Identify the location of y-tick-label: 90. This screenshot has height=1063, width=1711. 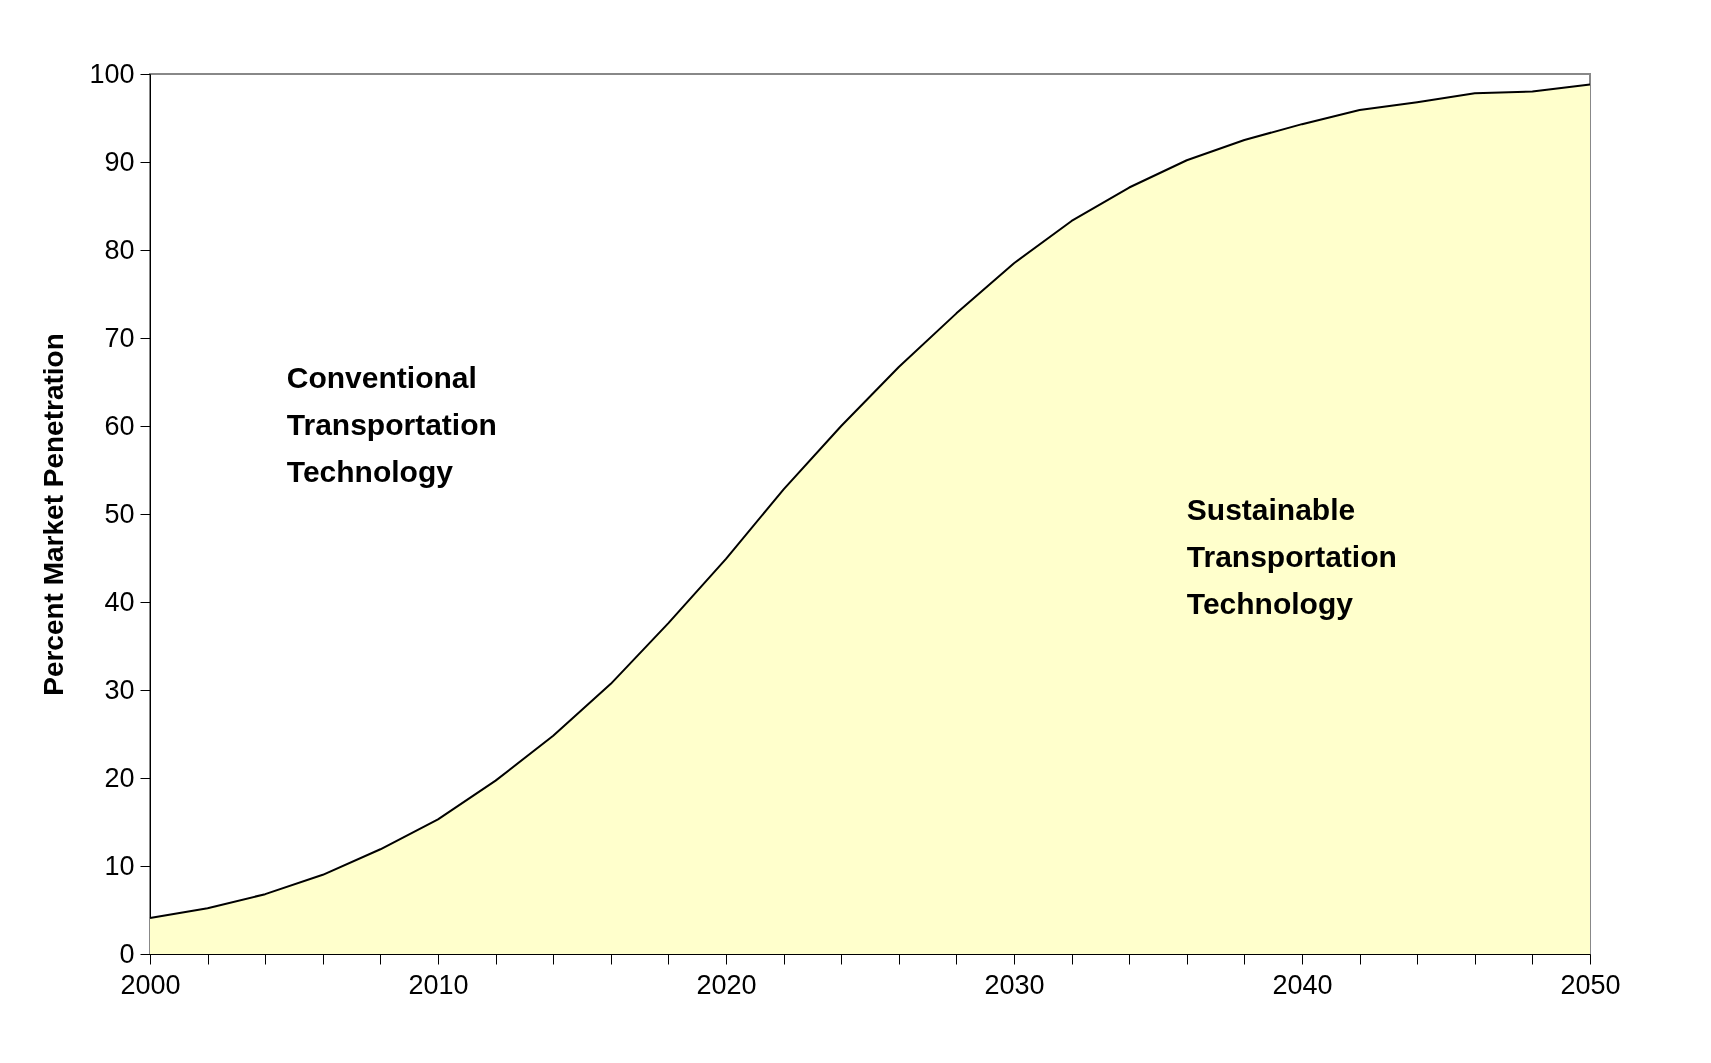
(119, 161).